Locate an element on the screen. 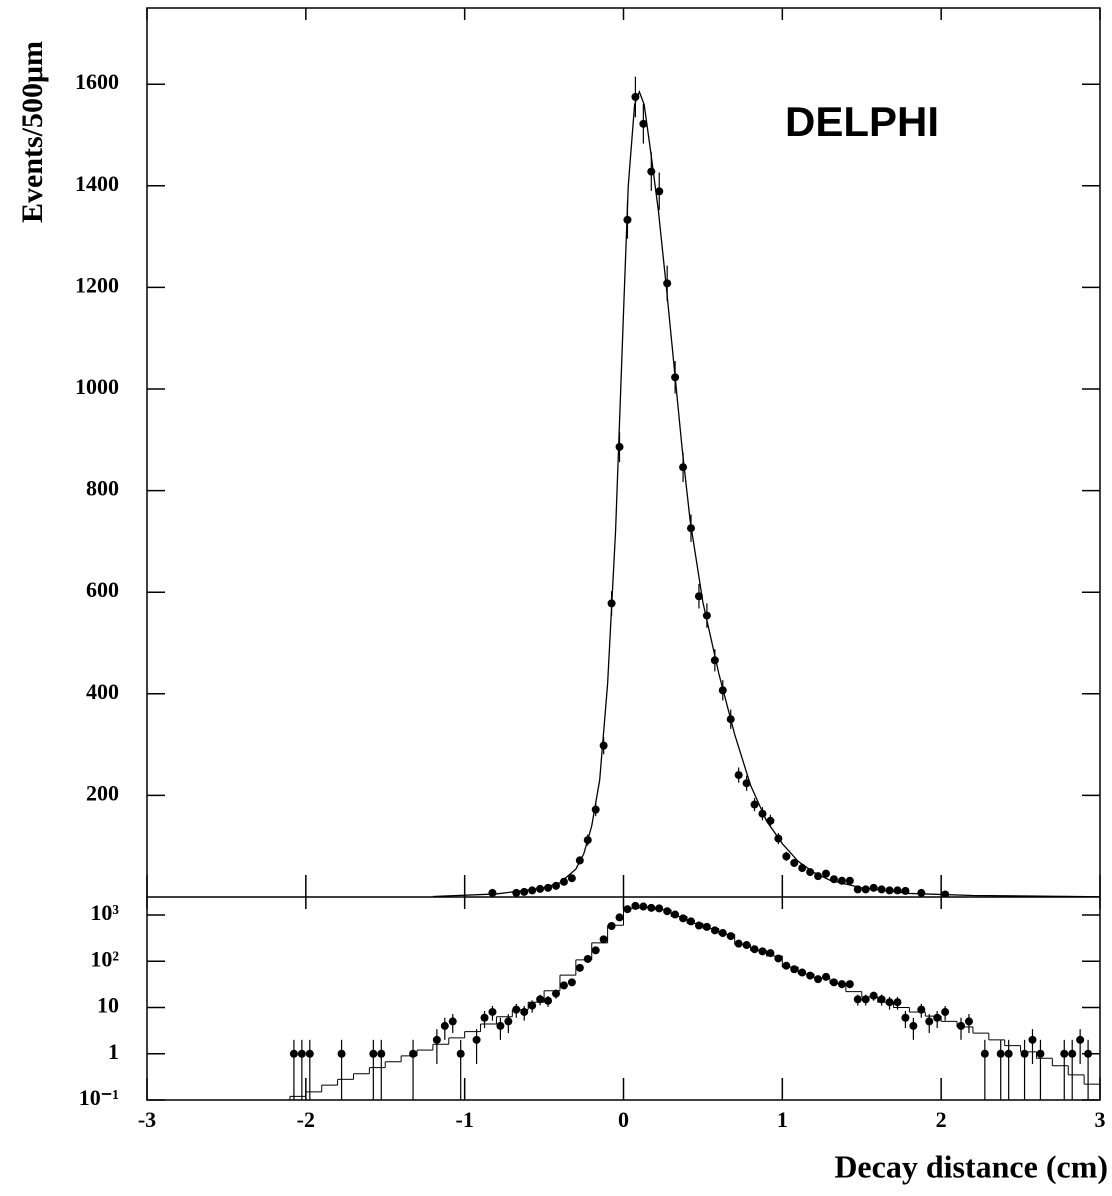 The image size is (1112, 1196). x-tick-label: 3 is located at coordinates (1100, 1119).